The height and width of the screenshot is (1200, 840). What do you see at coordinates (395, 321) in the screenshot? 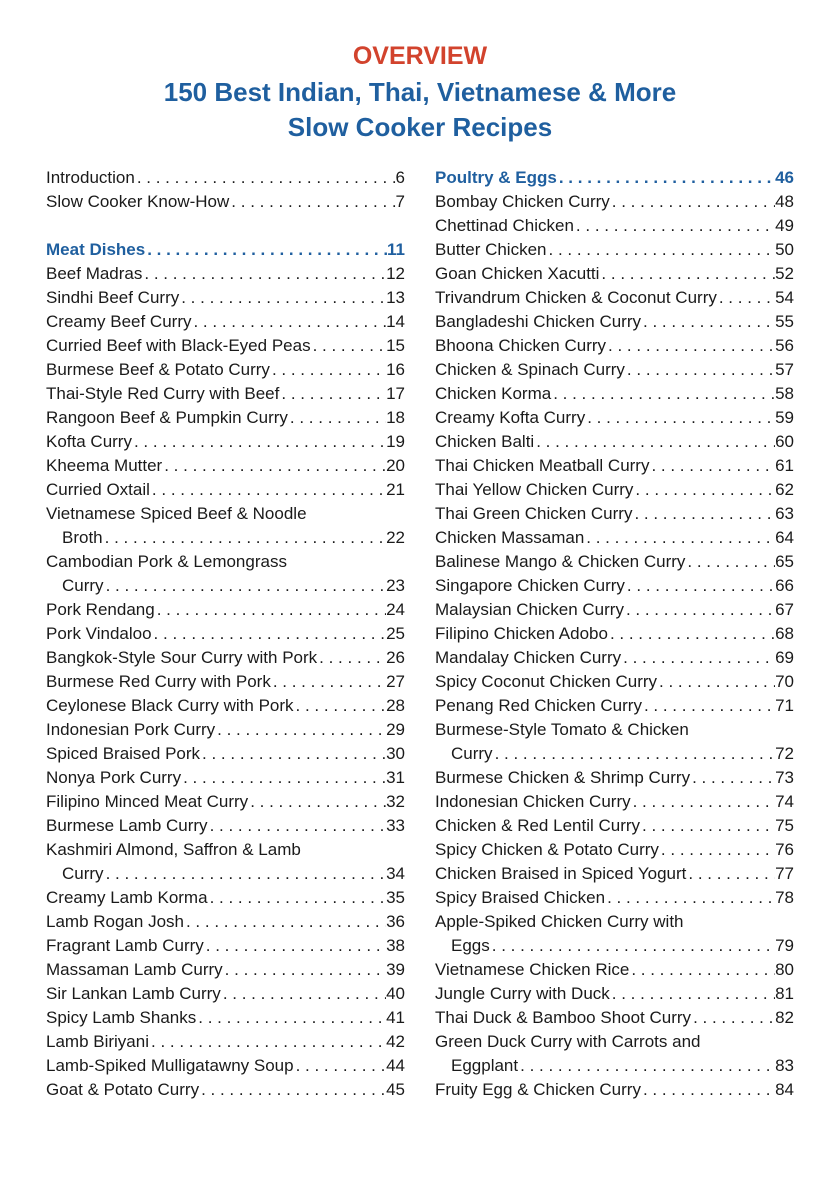
I see `page-number: 14` at bounding box center [395, 321].